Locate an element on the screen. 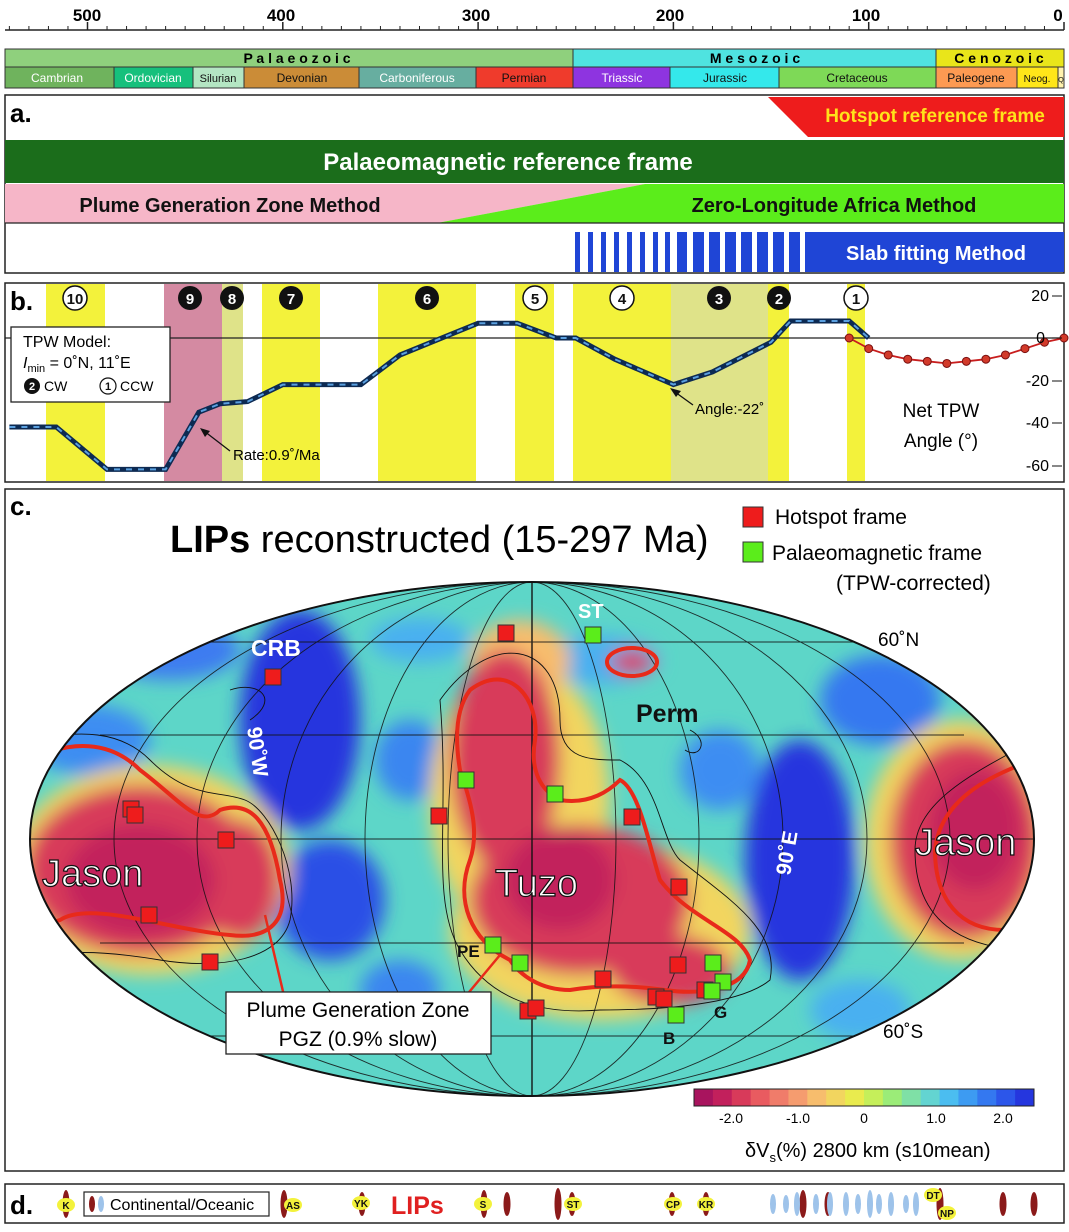 The width and height of the screenshot is (1069, 1232). pgz-callout-line-1: Plume Generation Zone is located at coordinates (358, 1010).